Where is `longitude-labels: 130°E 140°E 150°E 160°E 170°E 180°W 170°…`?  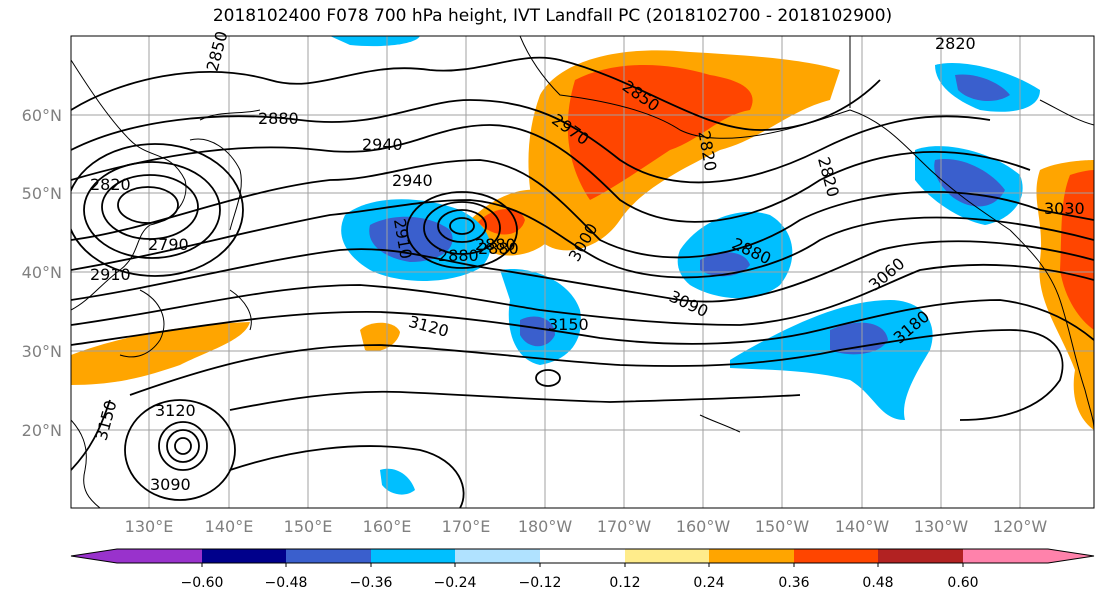
longitude-labels: 130°E 140°E 150°E 160°E 170°E 180°W 170°… is located at coordinates (586, 526).